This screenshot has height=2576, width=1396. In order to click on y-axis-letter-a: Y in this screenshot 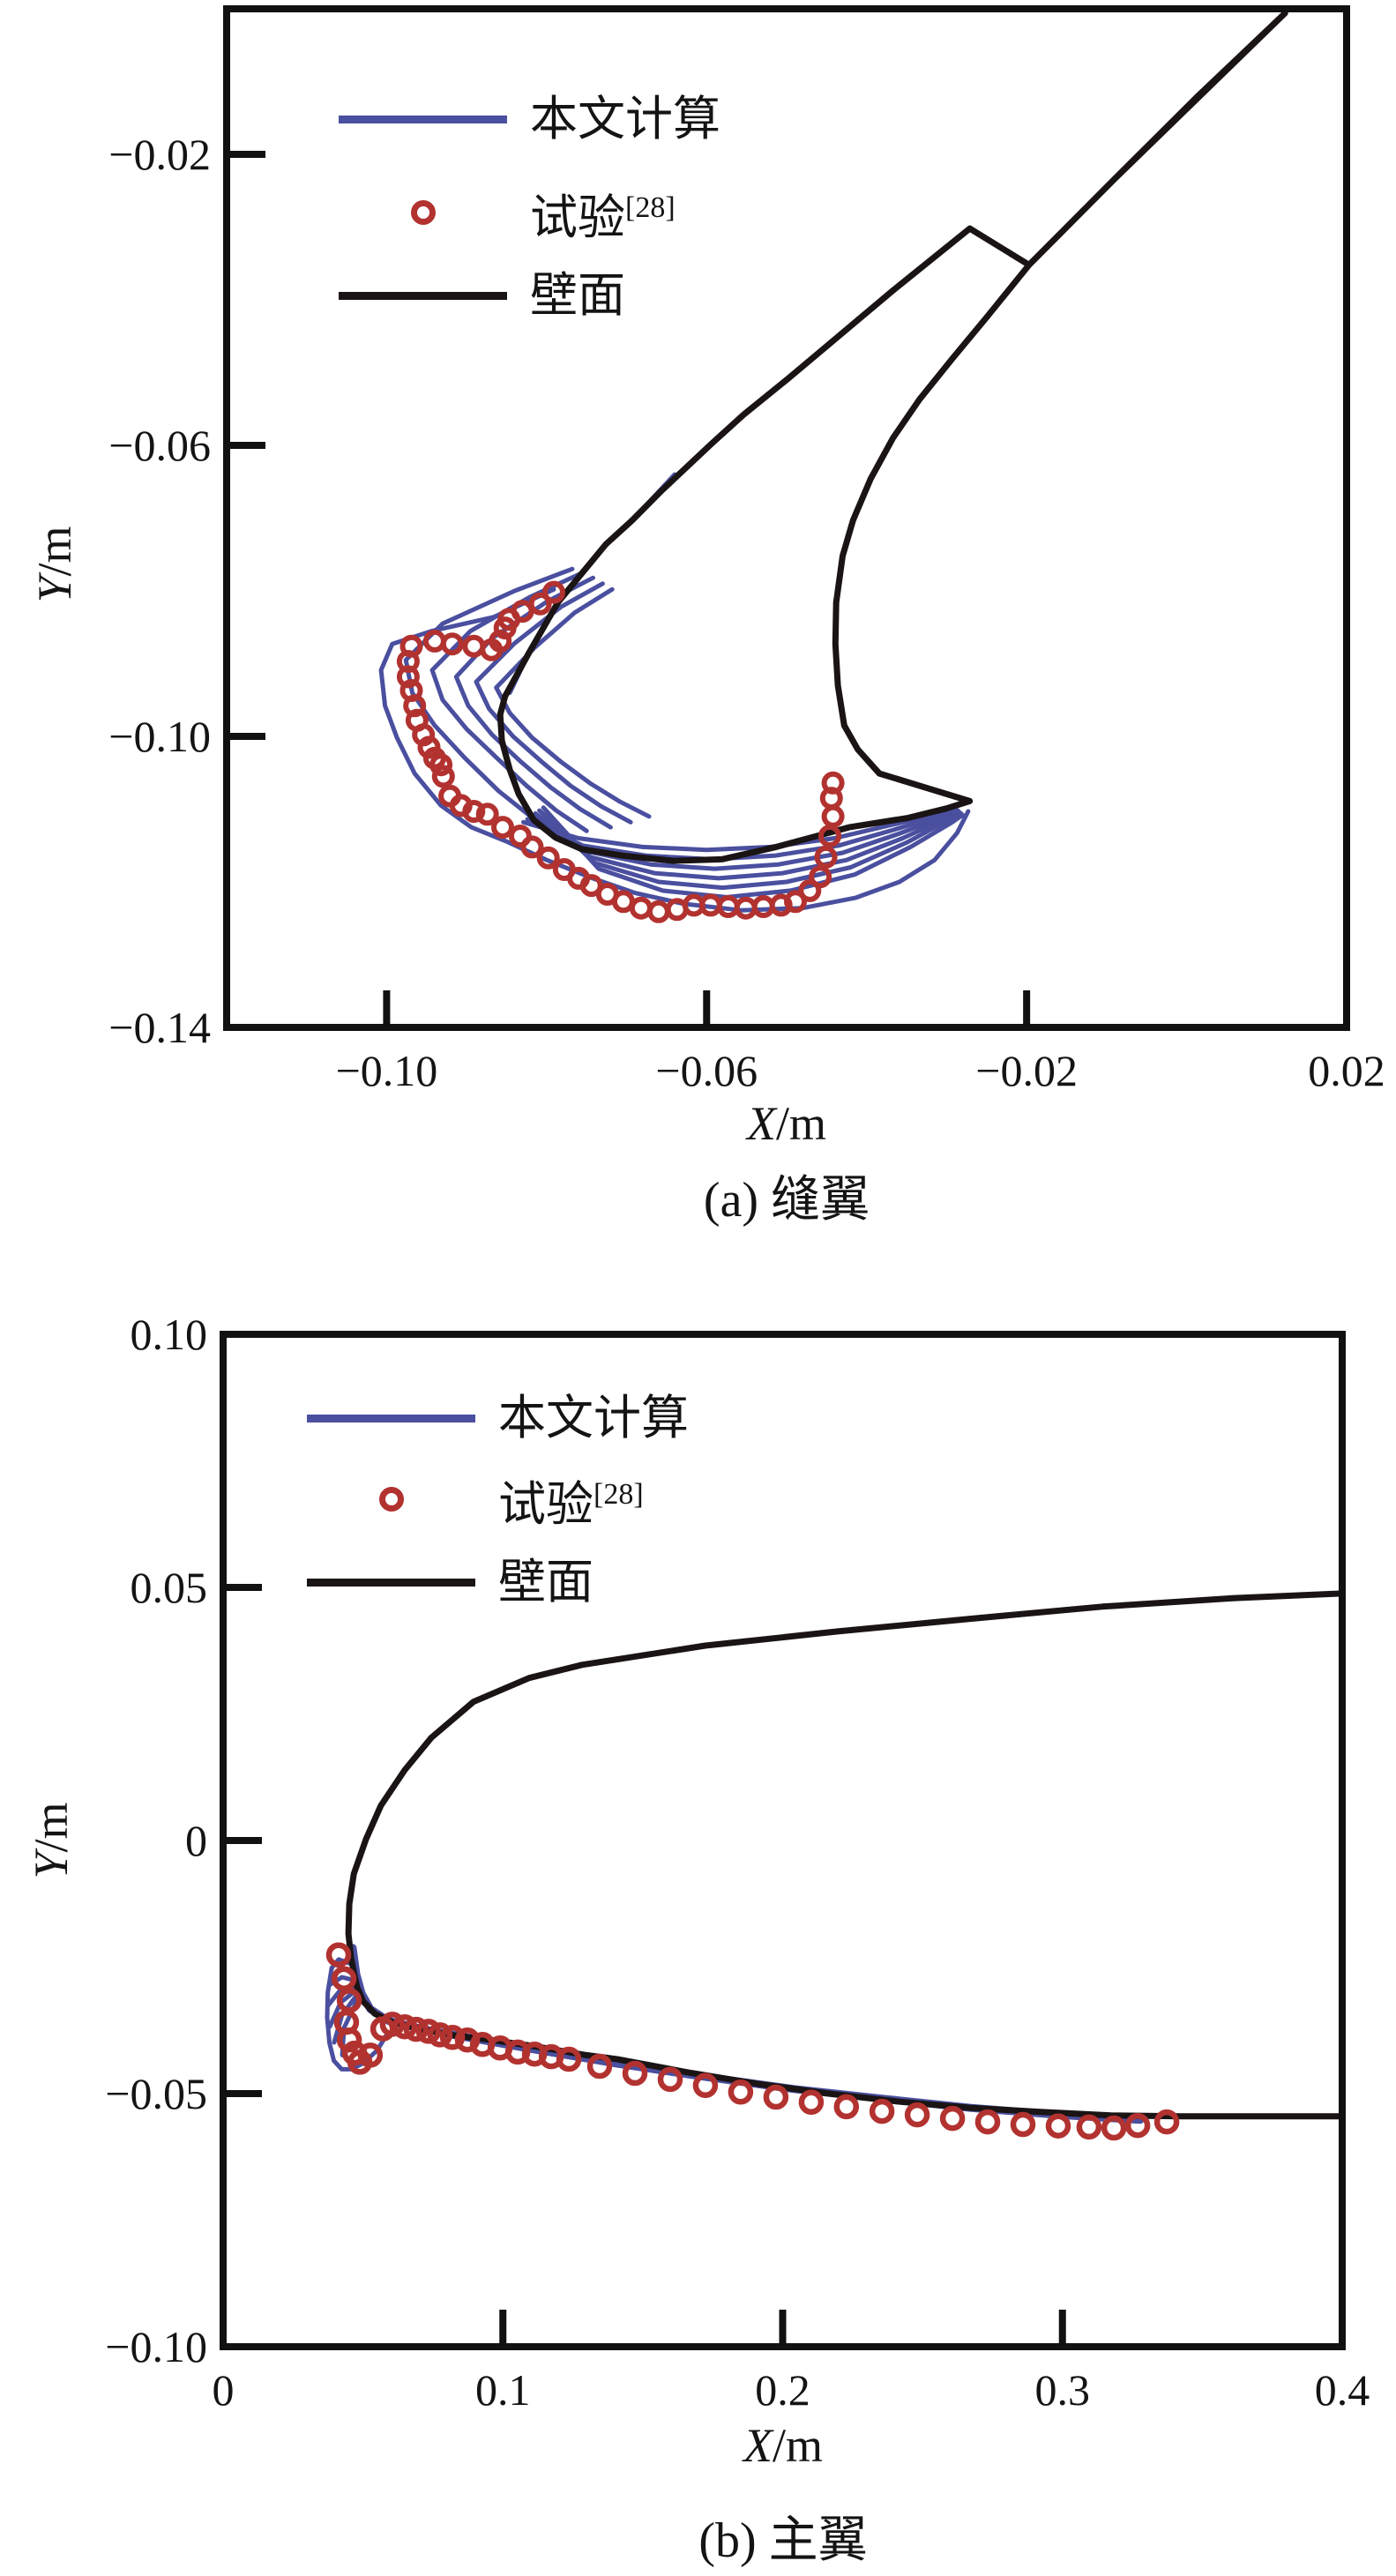, I will do `click(54, 589)`.